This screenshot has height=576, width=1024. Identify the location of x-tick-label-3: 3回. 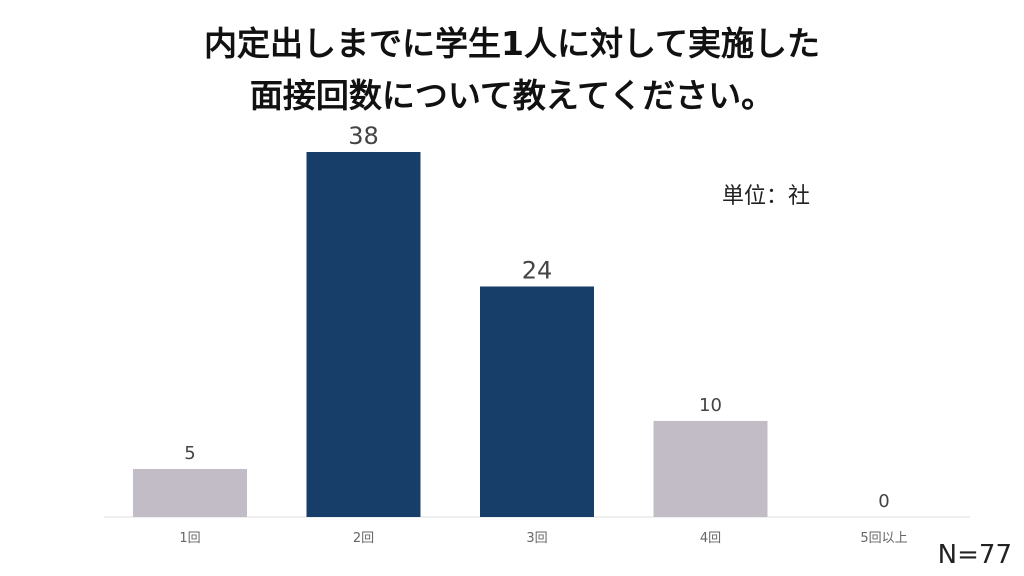
(536, 538).